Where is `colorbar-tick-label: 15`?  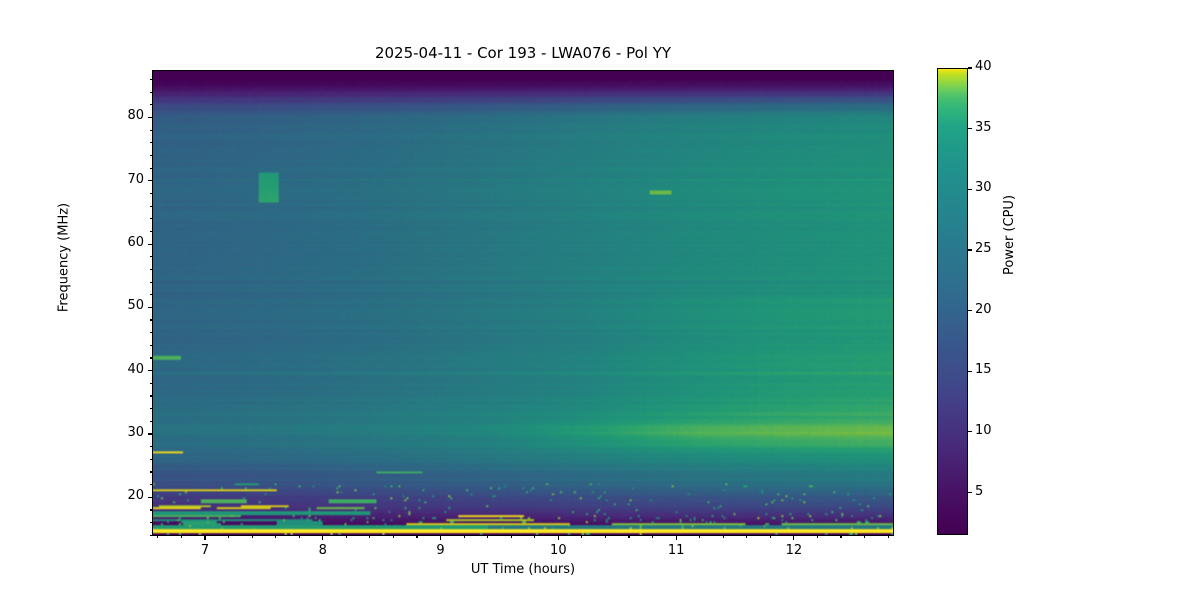 colorbar-tick-label: 15 is located at coordinates (983, 370).